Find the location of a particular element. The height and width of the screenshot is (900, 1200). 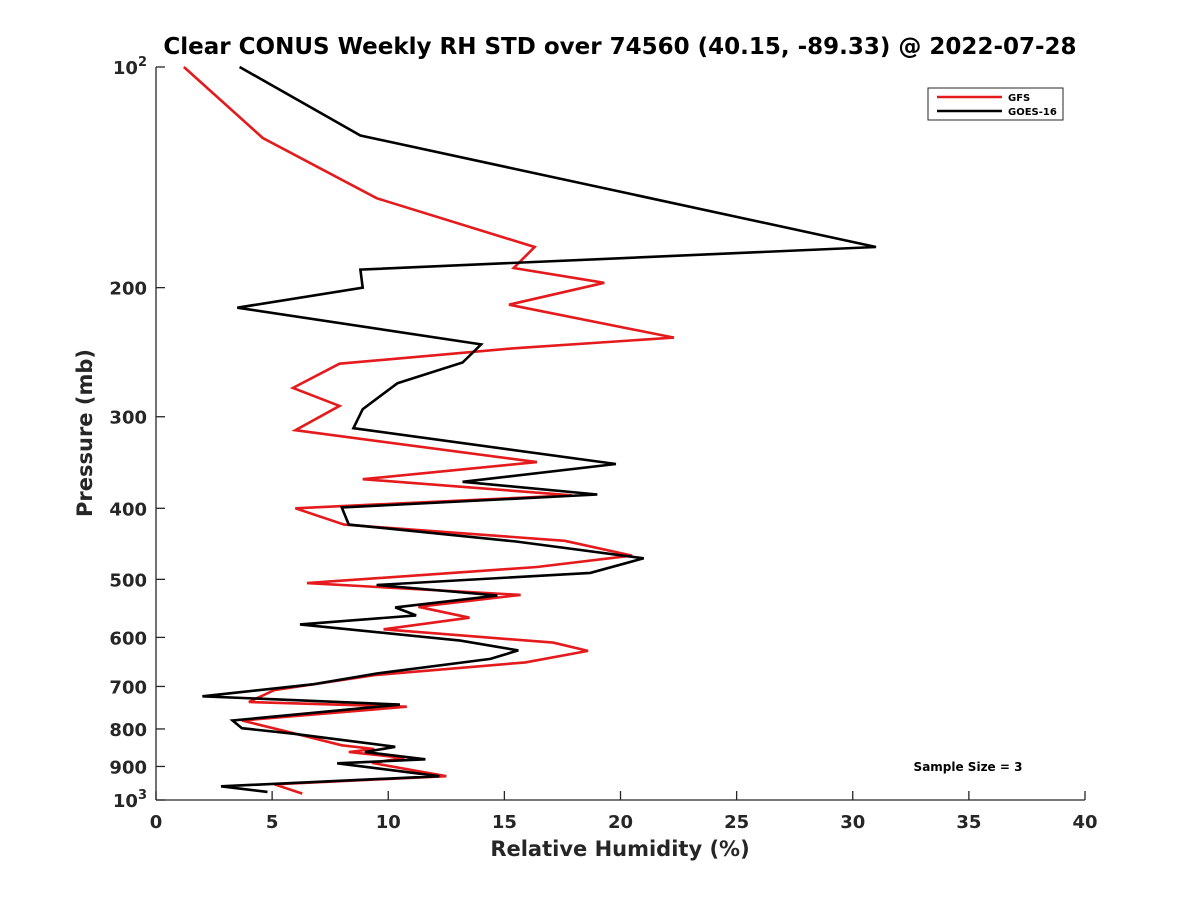

legend-entries: GFS GOES-16 is located at coordinates (997, 105).